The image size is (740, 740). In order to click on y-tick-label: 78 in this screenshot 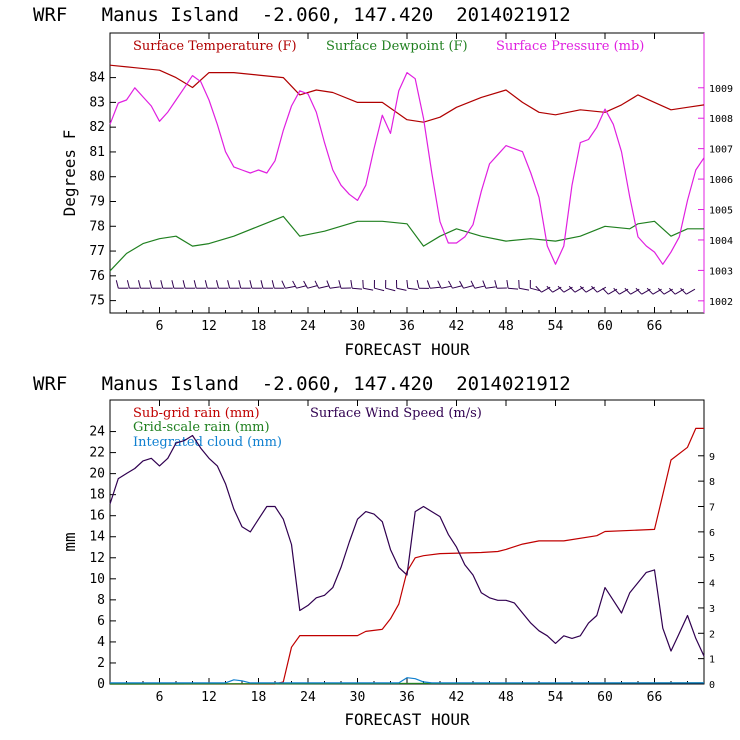, I will do `click(97, 226)`.